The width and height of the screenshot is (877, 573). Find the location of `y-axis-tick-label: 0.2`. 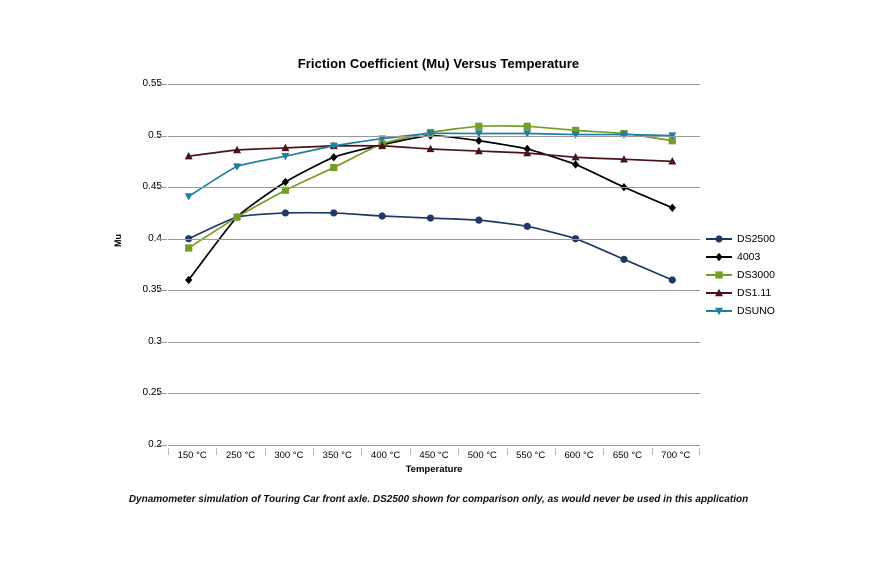

y-axis-tick-label: 0.2 is located at coordinates (155, 444).